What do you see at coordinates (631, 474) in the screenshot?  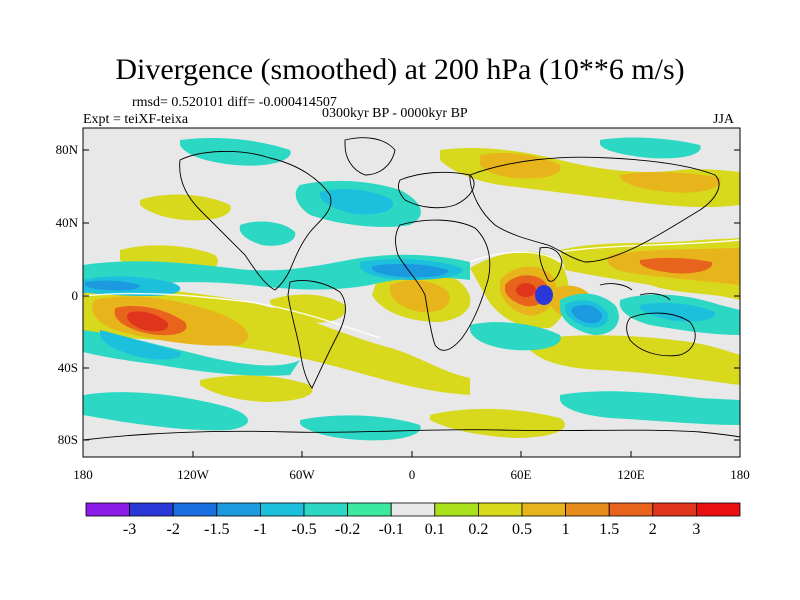 I see `lon-label-120e: 120E` at bounding box center [631, 474].